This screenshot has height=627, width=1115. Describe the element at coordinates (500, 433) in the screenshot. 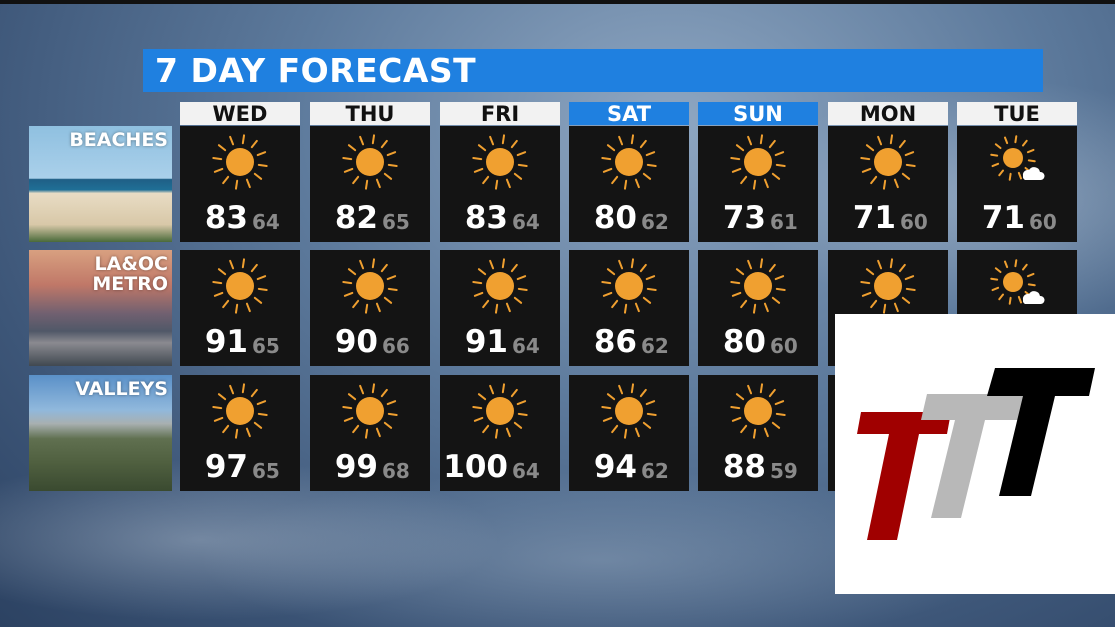

I see `forecast-cell: 100 64` at that location.